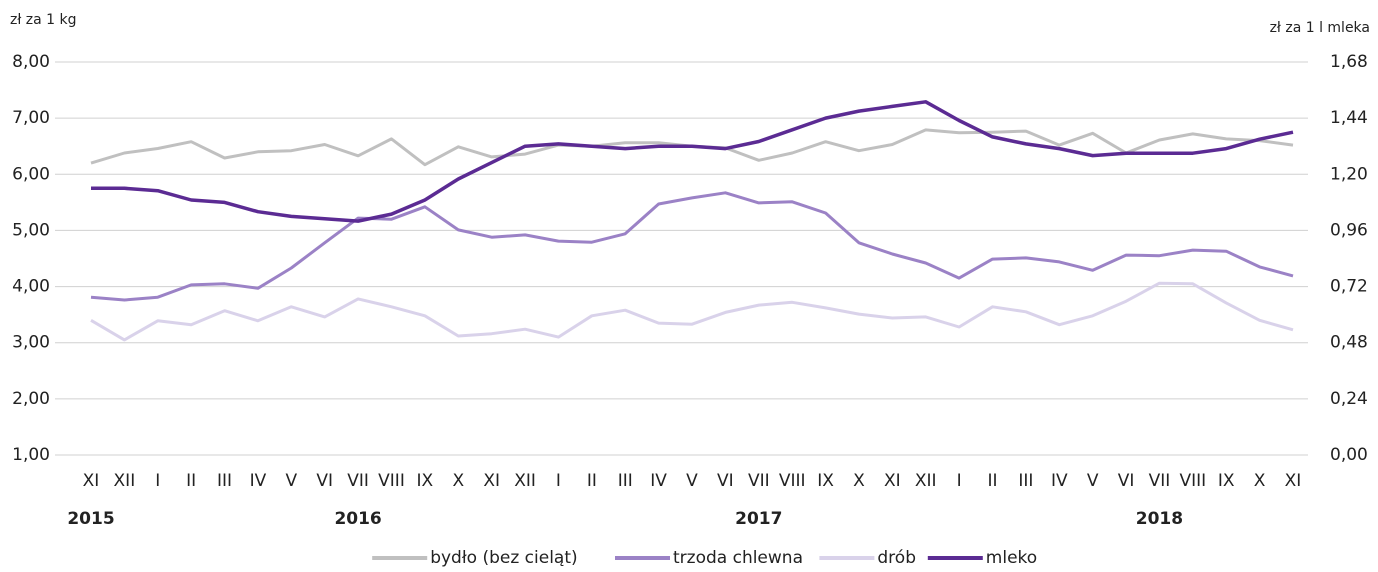 The height and width of the screenshot is (572, 1378). What do you see at coordinates (1011, 558) in the screenshot?
I see `legend-label: mleko` at bounding box center [1011, 558].